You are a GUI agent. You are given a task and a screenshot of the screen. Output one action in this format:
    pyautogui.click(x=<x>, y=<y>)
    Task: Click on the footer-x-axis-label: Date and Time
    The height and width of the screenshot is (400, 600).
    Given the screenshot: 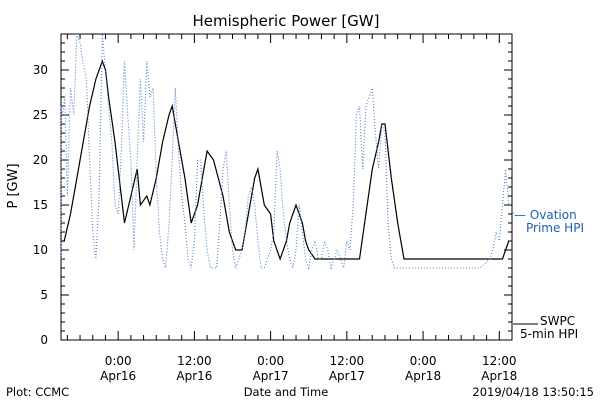 What is the action you would take?
    pyautogui.click(x=286, y=392)
    